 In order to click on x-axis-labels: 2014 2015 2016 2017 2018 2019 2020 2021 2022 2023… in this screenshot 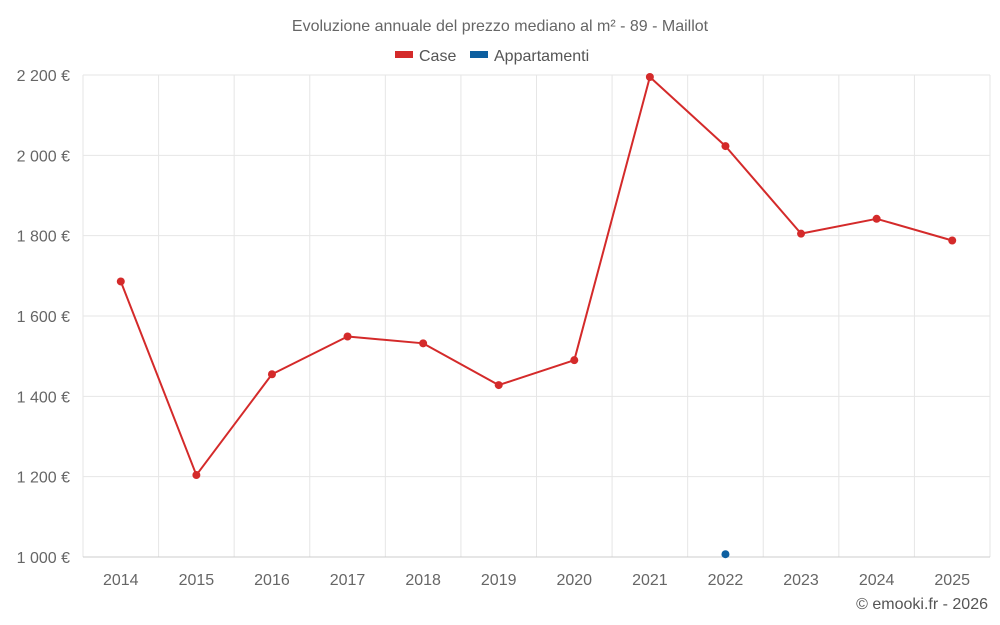, I will do `click(536, 580)`.